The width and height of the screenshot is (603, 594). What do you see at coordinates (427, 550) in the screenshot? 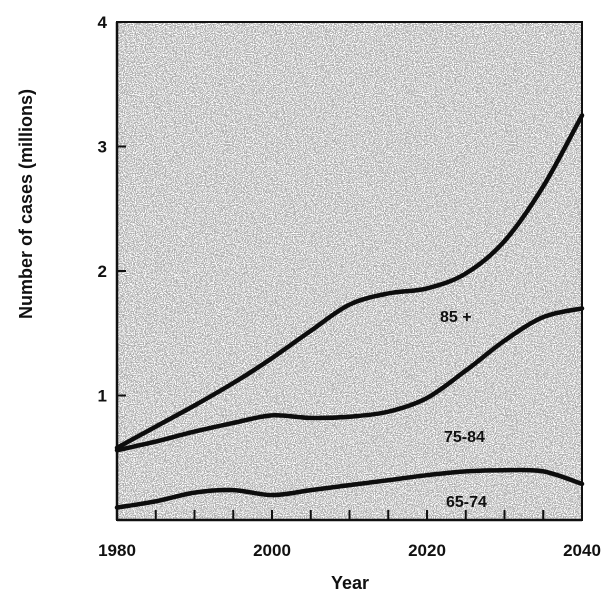
I see `x-tick-label: 2020` at bounding box center [427, 550].